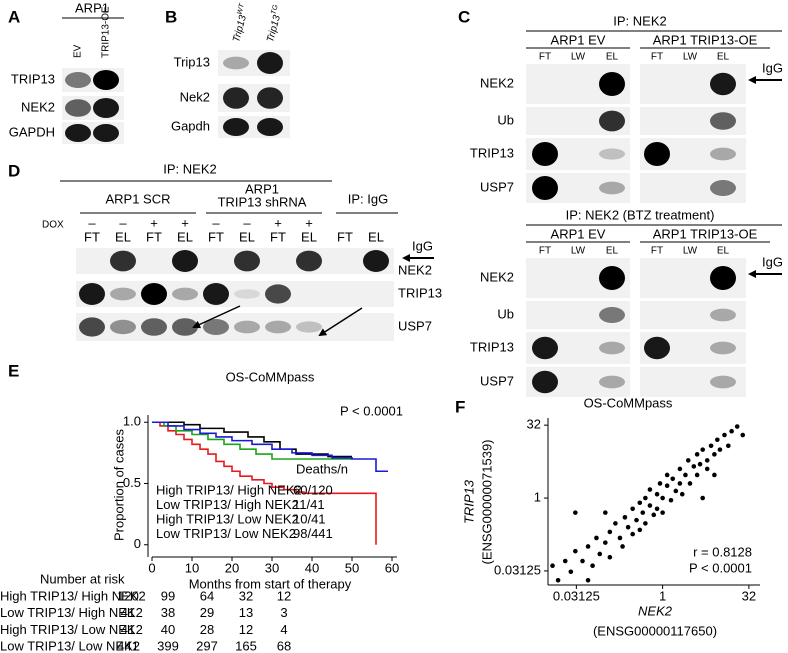 This screenshot has height=653, width=788. Describe the element at coordinates (270, 376) in the screenshot. I see `chart-title: OS-CoMMpass` at that location.